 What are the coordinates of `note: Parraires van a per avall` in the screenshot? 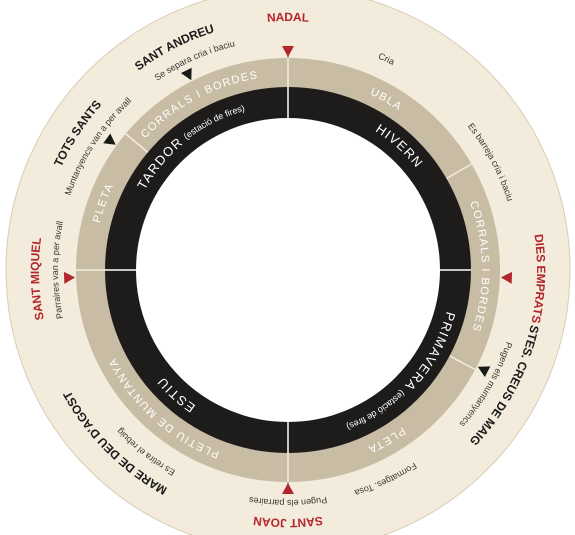 It's located at (57, 269).